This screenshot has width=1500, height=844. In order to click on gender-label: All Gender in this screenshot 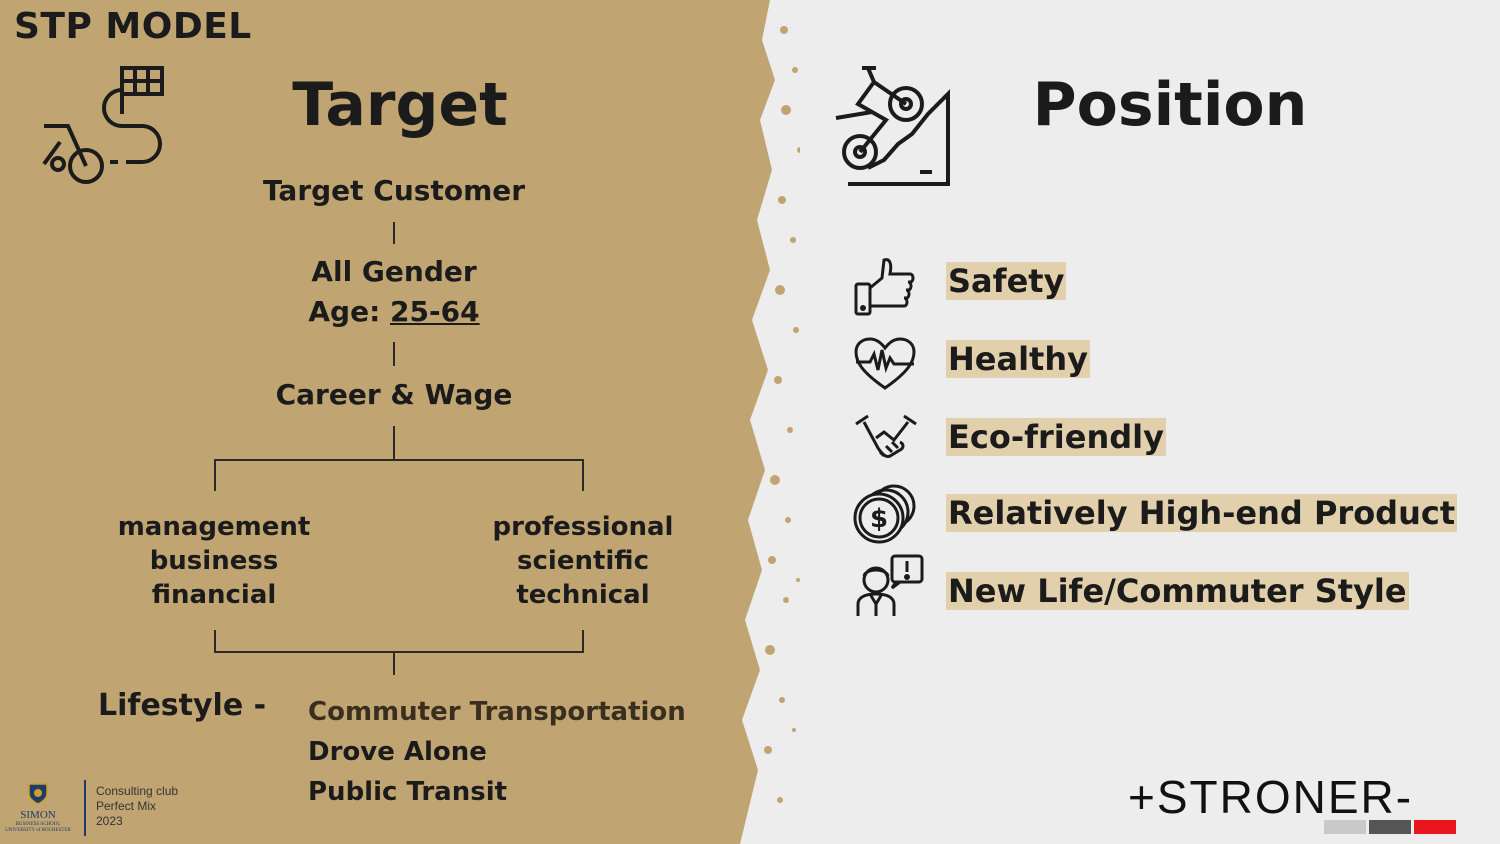, I will do `click(394, 271)`.